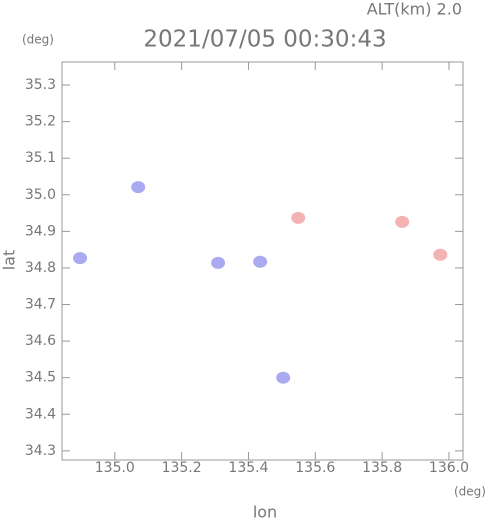  Describe the element at coordinates (264, 40) in the screenshot. I see `chart-title: 2021/07/05 00:30:43` at that location.